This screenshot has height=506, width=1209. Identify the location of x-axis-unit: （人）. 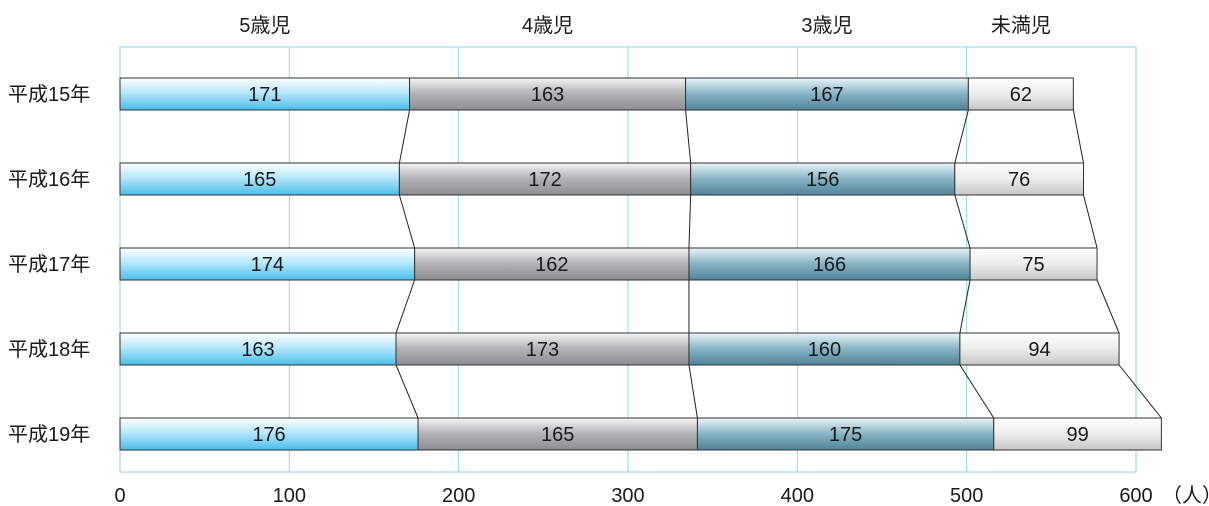
(1185, 495).